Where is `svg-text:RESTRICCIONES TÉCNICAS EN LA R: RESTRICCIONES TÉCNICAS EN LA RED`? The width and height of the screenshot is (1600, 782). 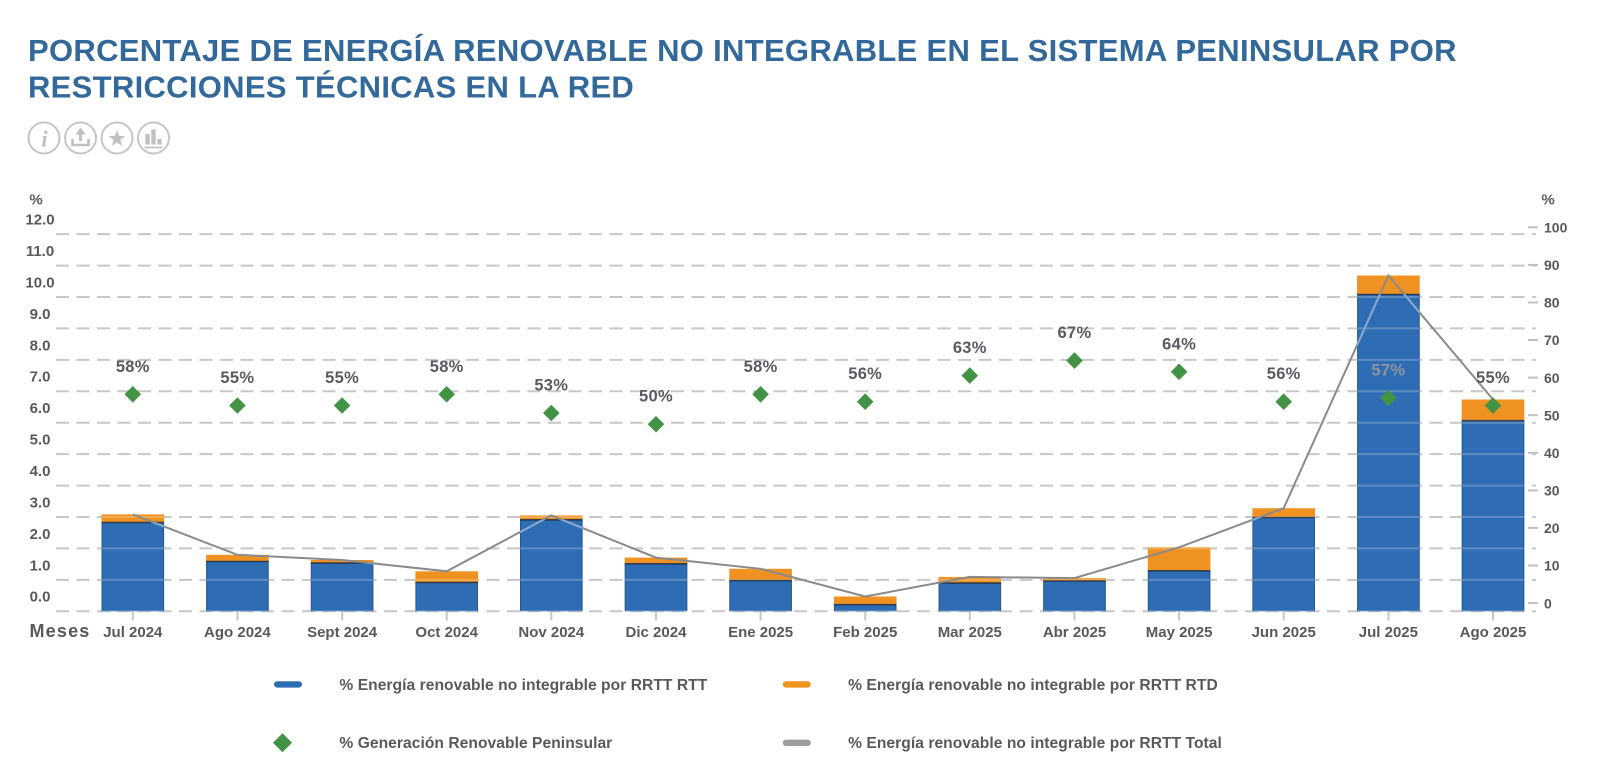 svg-text:RESTRICCIONES TÉCNICAS EN LA R: RESTRICCIONES TÉCNICAS EN LA RED is located at coordinates (331, 86).